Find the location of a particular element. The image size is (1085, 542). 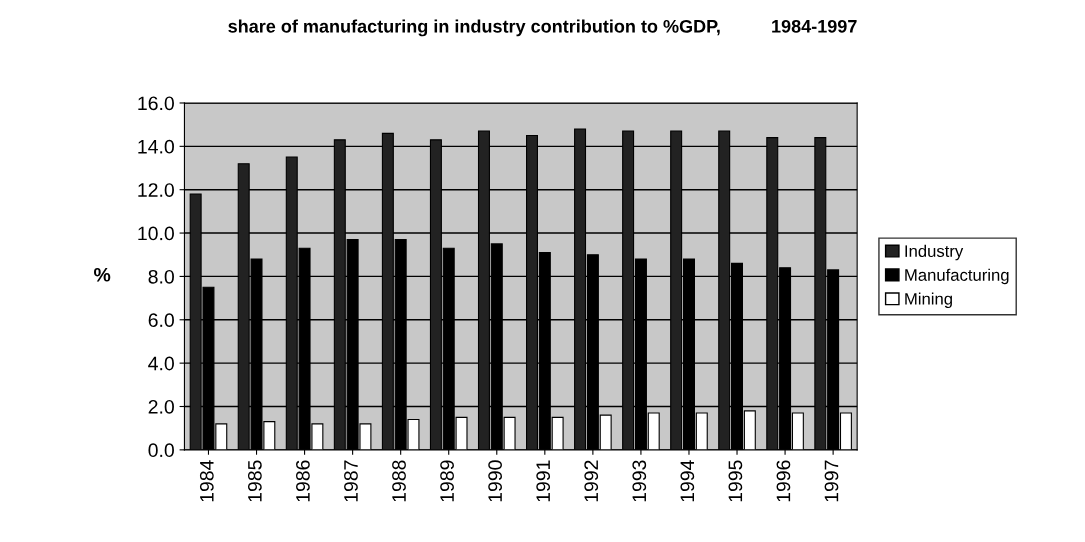

legend-label: Industry is located at coordinates (934, 252).